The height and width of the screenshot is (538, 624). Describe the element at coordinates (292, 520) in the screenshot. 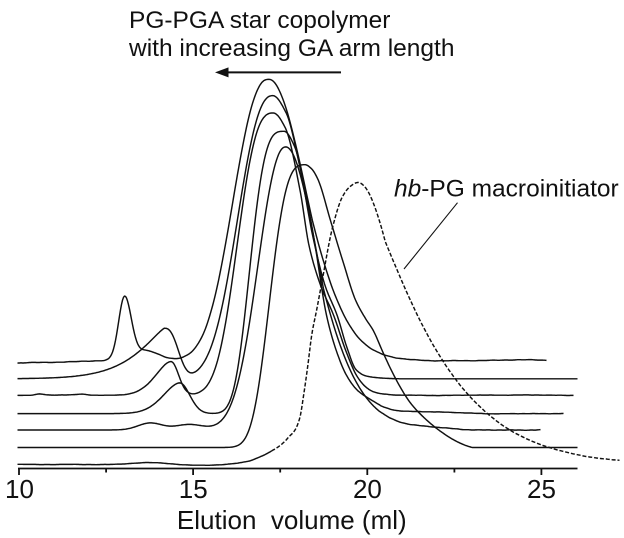

I see `svg-text: Elution volume (ml)` at that location.